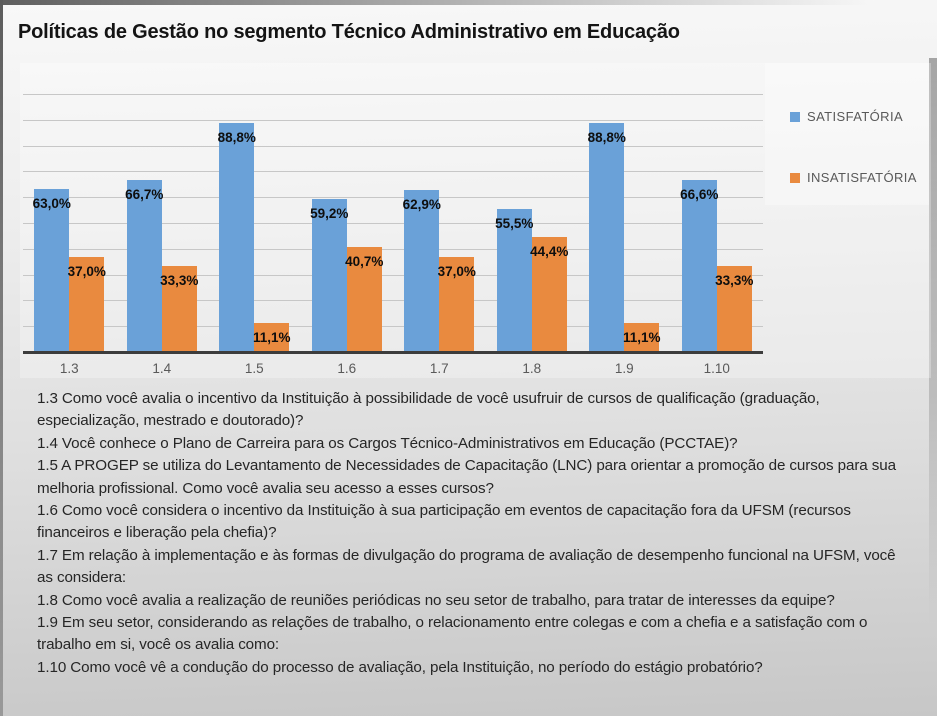 This screenshot has width=937, height=716. Describe the element at coordinates (1, 358) in the screenshot. I see `slide-border-left` at that location.